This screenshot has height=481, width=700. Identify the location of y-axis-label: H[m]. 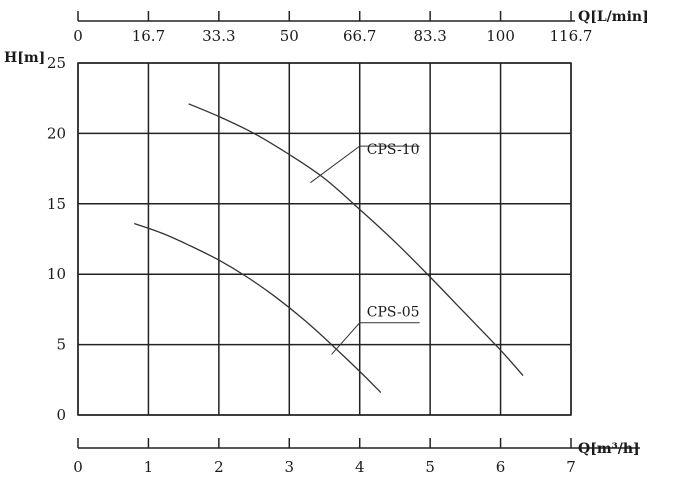
(24, 58).